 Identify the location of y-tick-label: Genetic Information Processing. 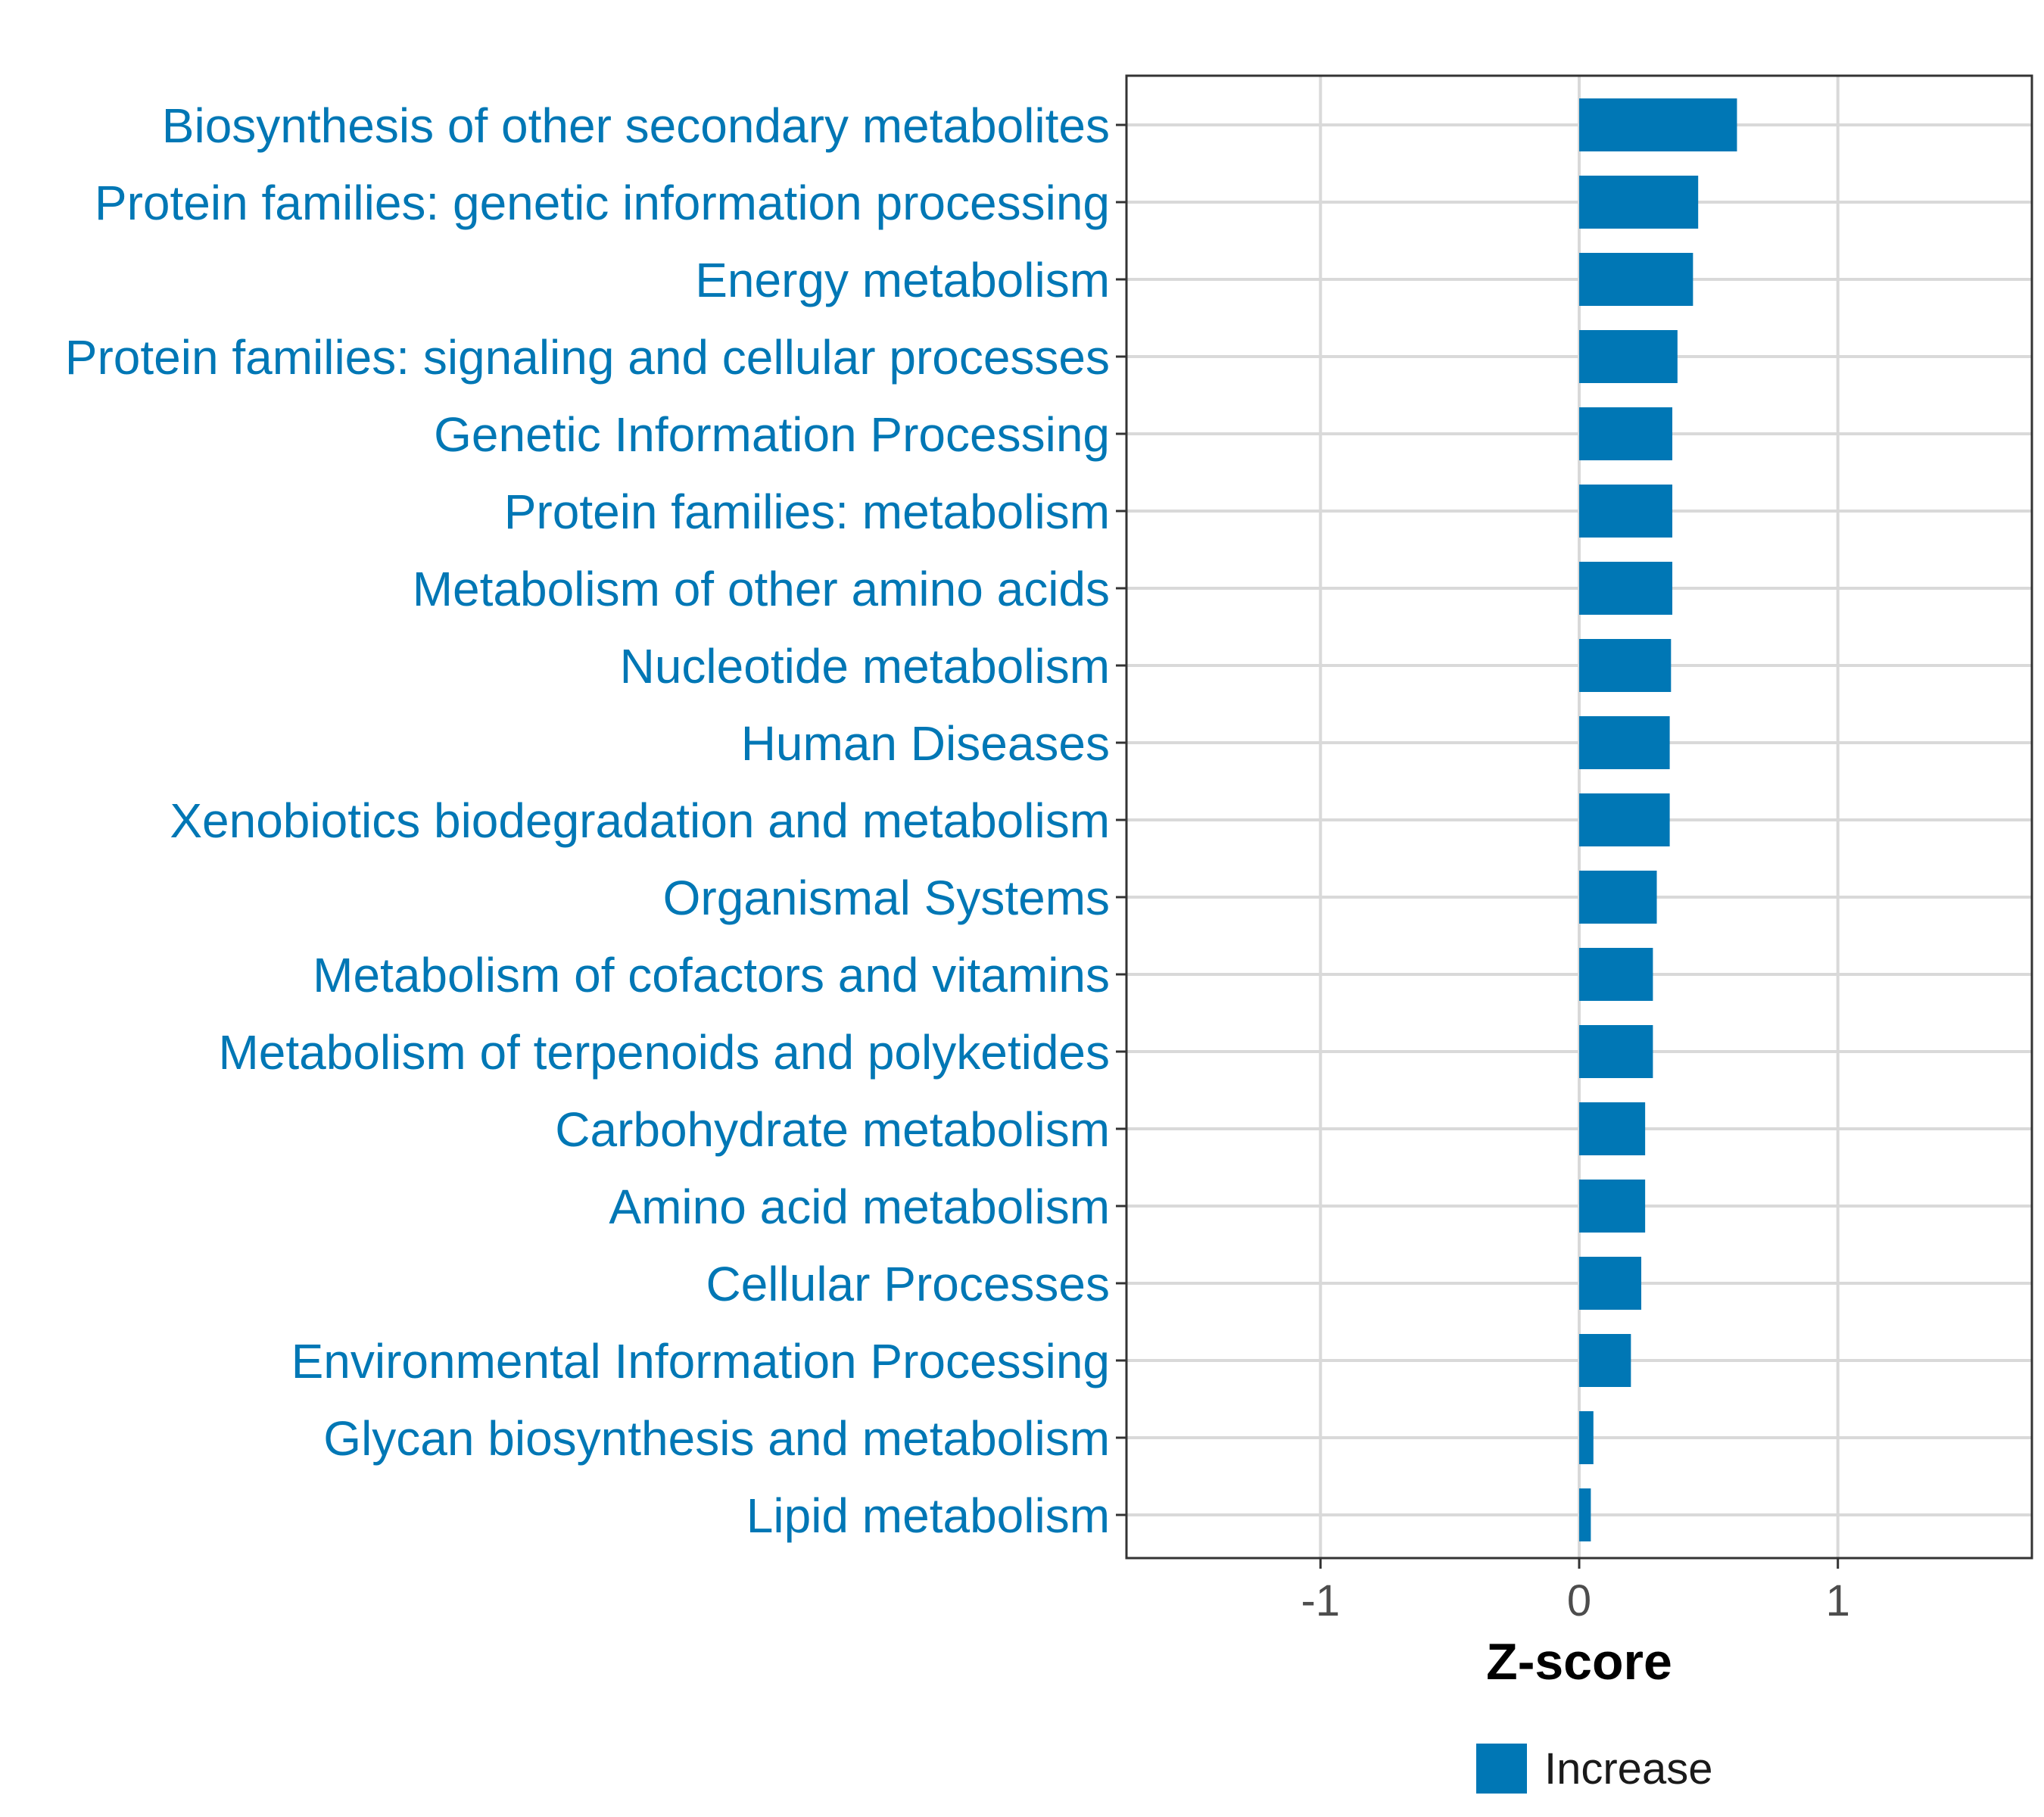
(772, 434).